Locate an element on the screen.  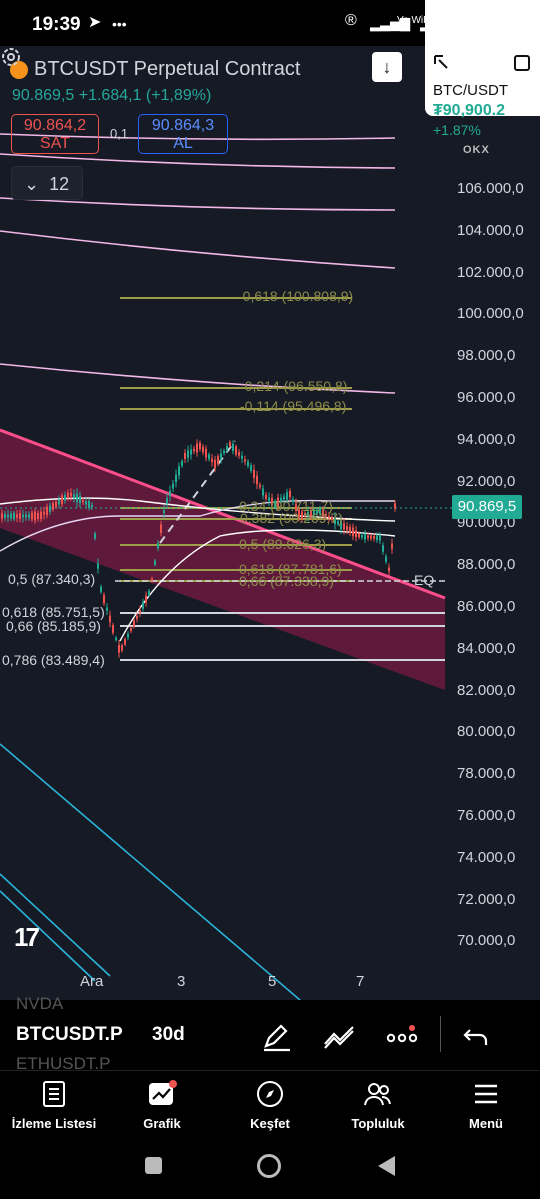
back-button is located at coordinates (386, 1166).